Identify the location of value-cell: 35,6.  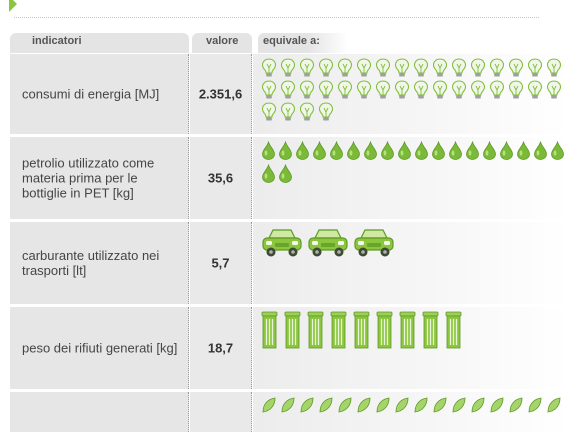
(221, 178).